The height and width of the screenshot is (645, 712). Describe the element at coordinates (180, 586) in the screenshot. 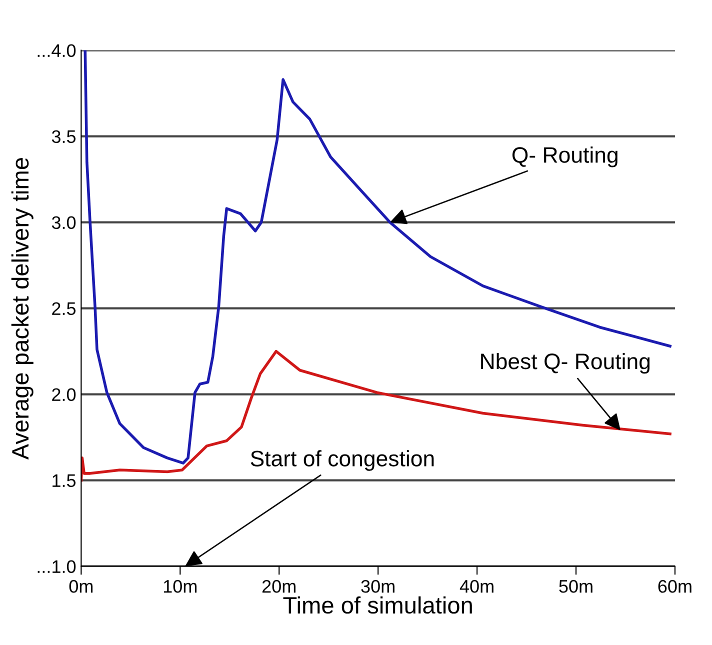

I see `x-tick-label: 10m` at that location.